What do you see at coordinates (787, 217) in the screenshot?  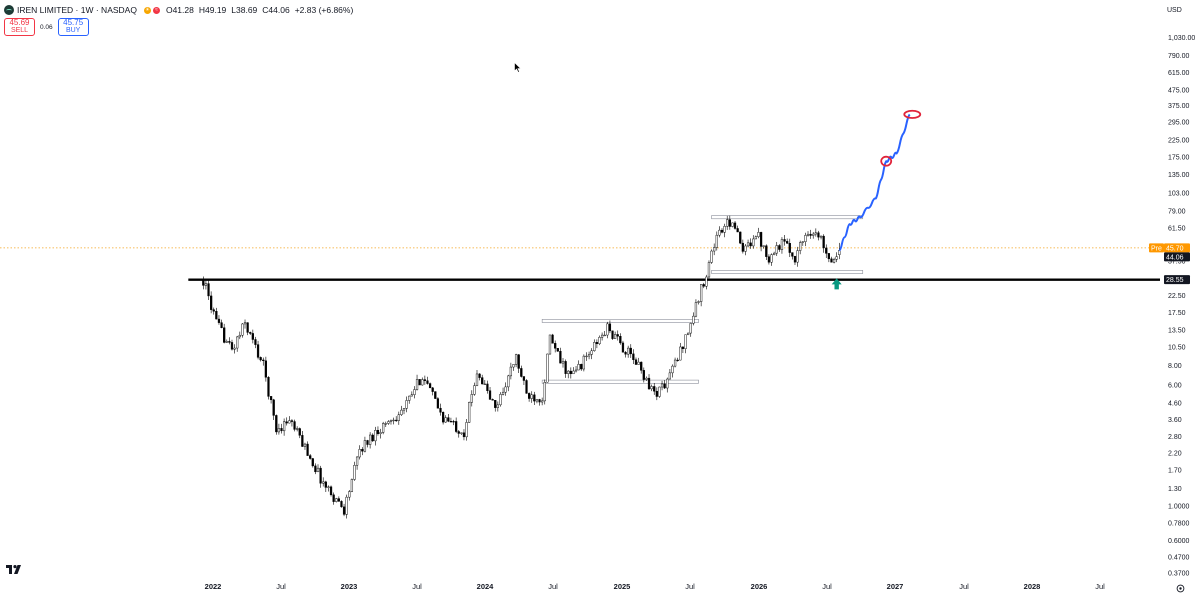 I see `range-2-top` at bounding box center [787, 217].